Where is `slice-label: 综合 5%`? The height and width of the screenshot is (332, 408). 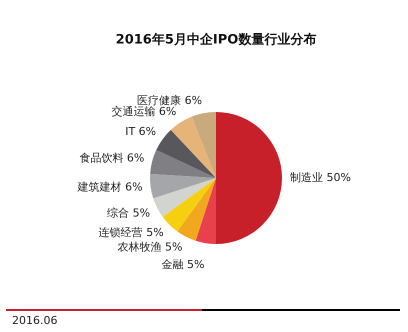 slice-label: 综合 5% is located at coordinates (128, 213).